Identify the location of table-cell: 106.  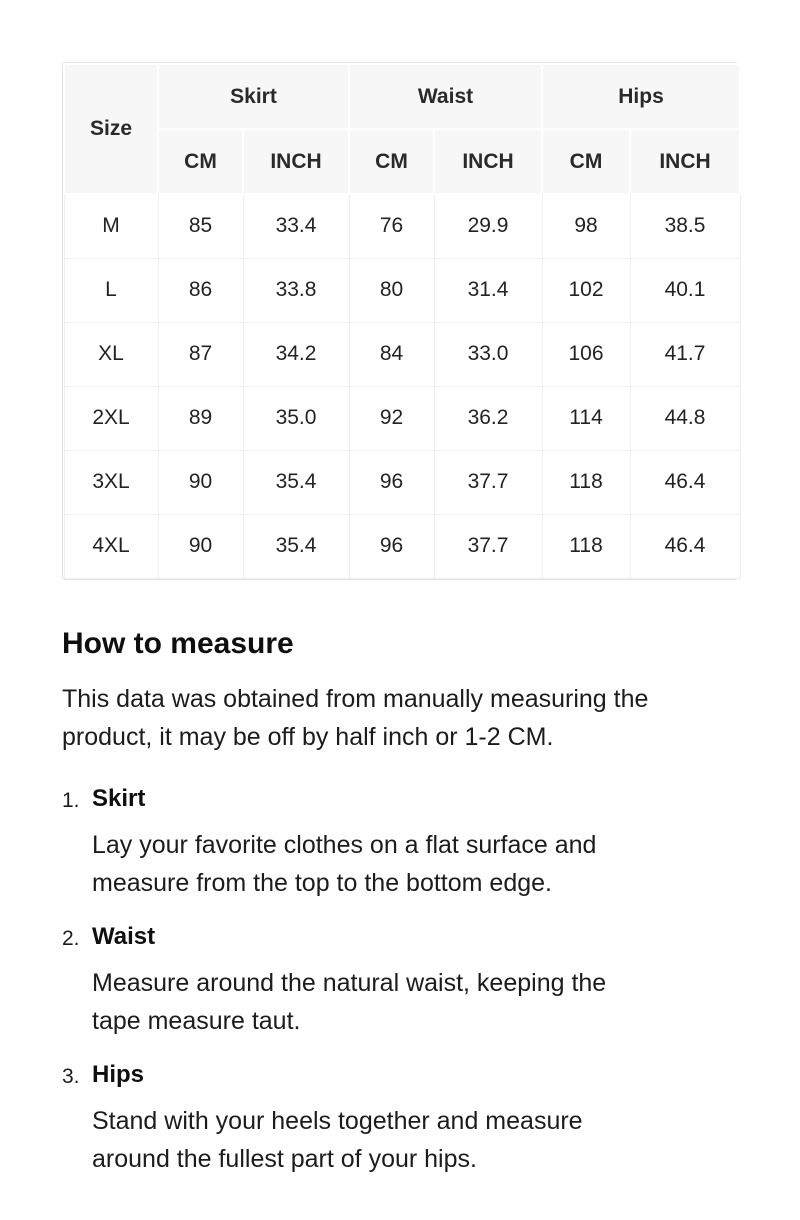
(586, 354).